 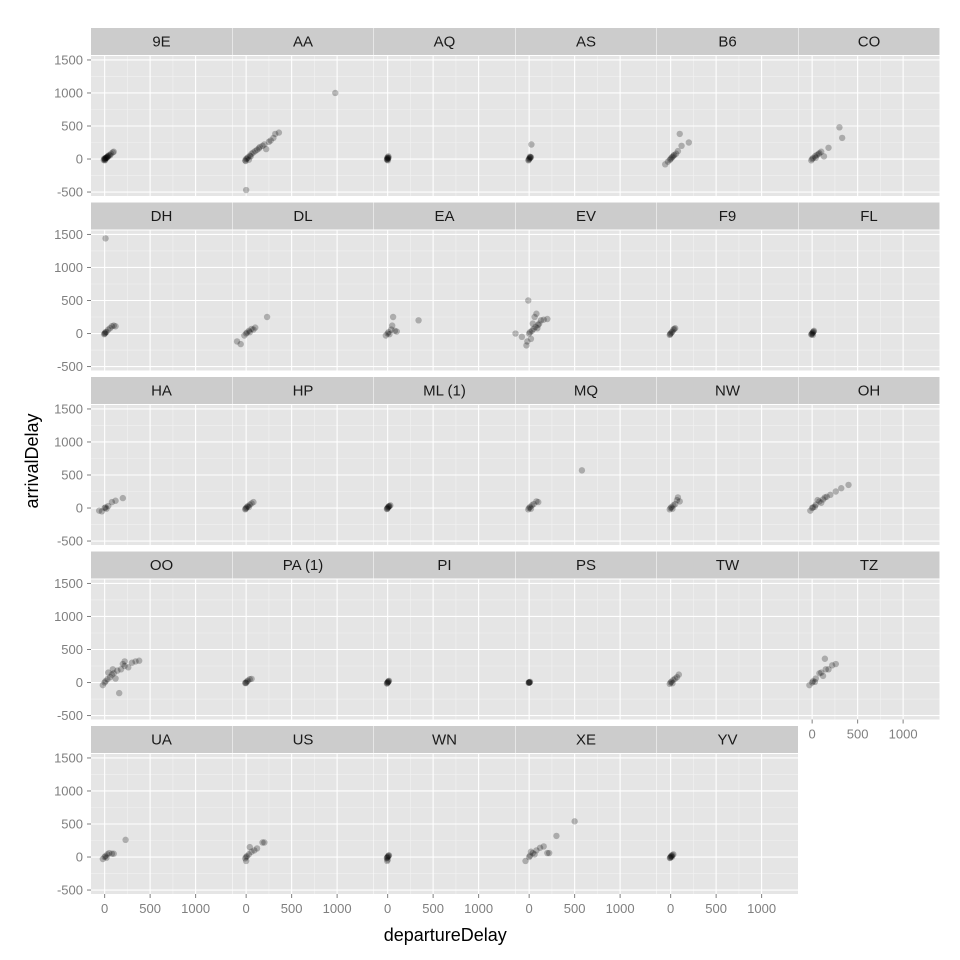 I want to click on x-tick-label: 500, so click(x=575, y=908).